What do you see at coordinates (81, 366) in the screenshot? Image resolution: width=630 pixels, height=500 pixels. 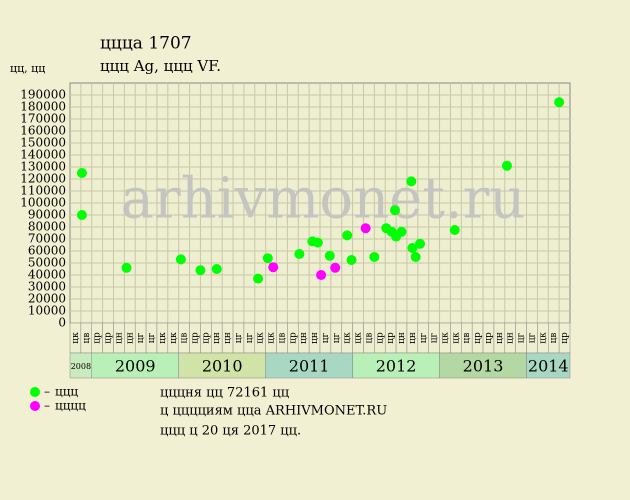 I see `year-label: 2008` at bounding box center [81, 366].